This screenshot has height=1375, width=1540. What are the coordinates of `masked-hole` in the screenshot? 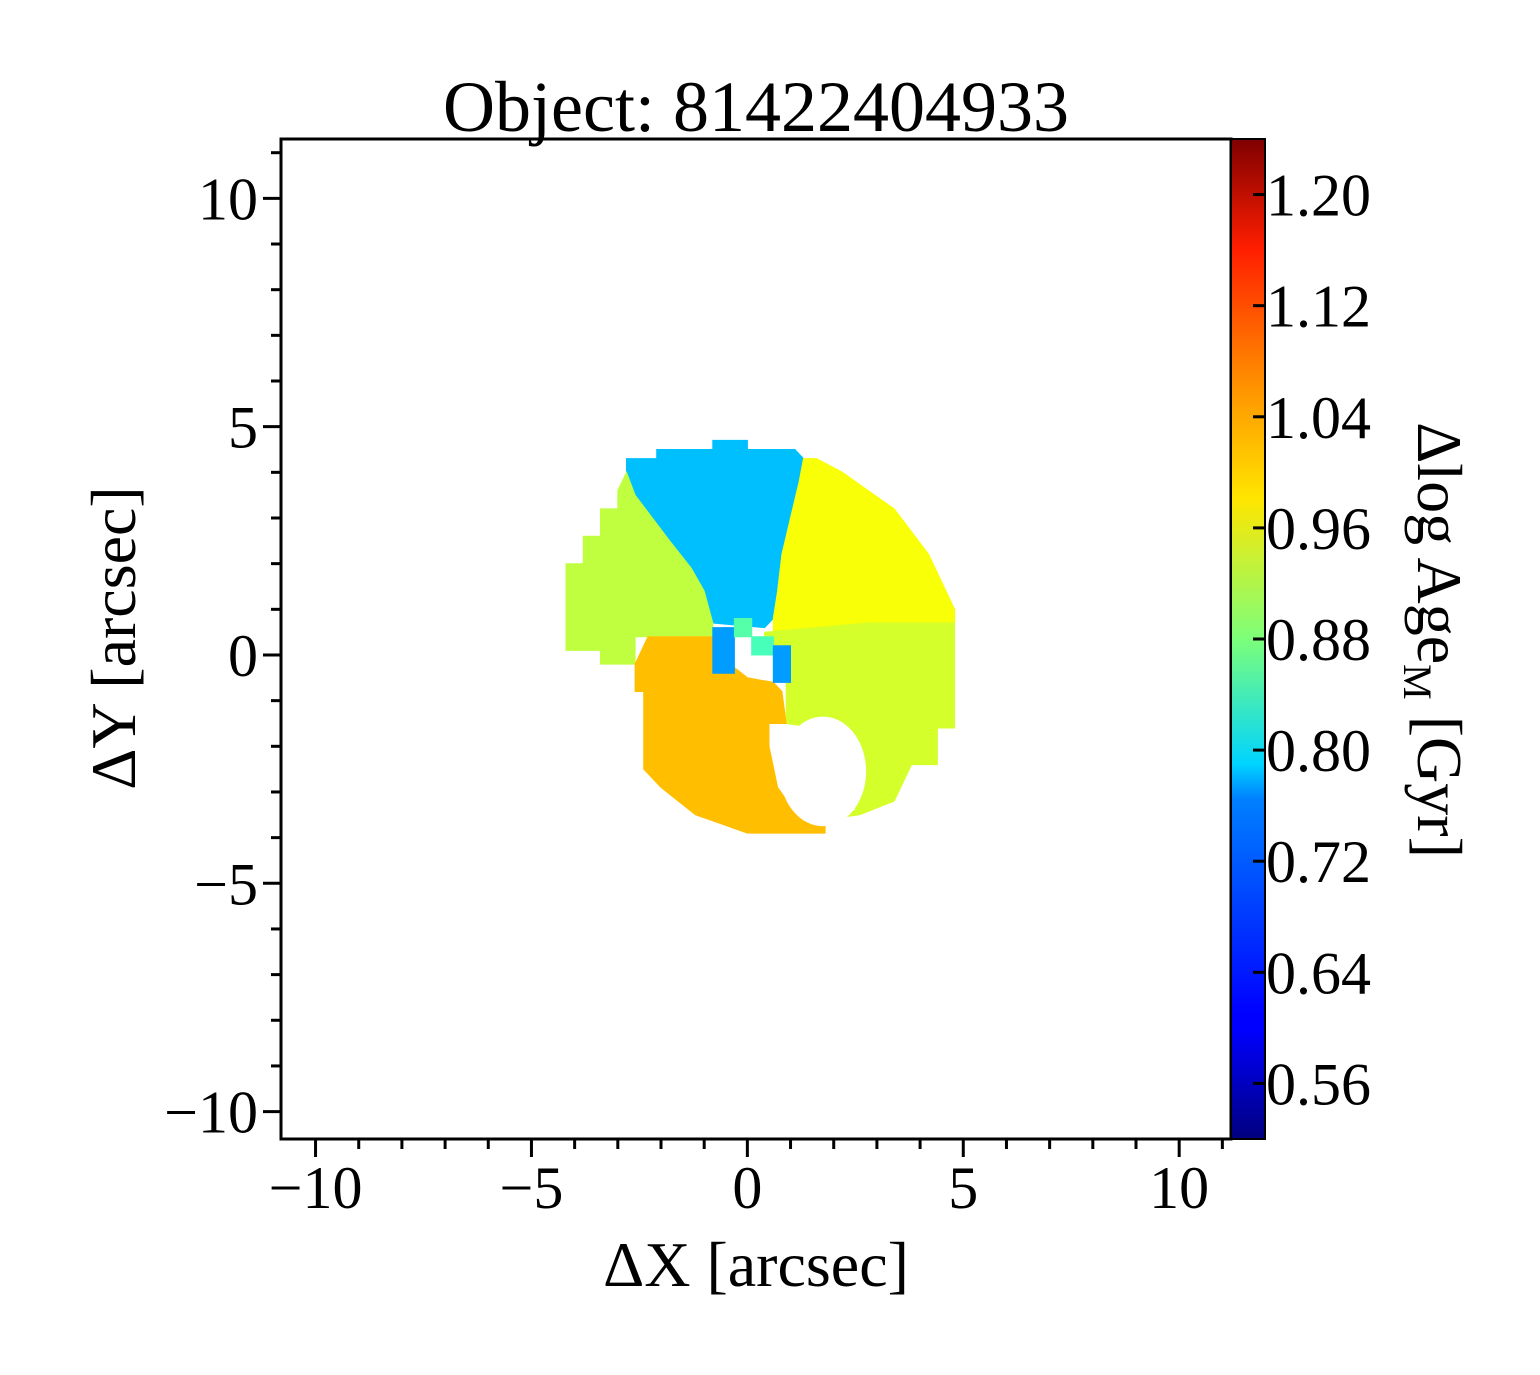 It's located at (823, 771).